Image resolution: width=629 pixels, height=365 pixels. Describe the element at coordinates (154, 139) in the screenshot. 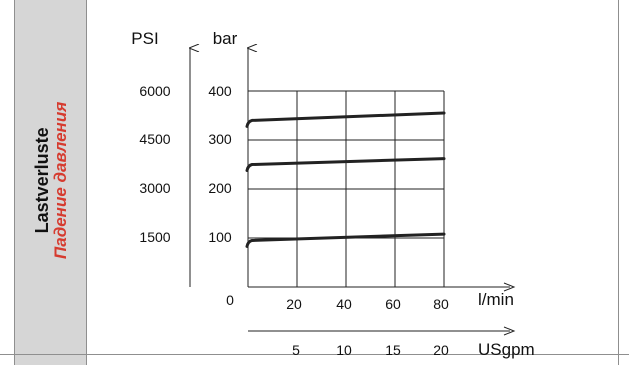

I see `psi-tick-label-3: 4500` at that location.